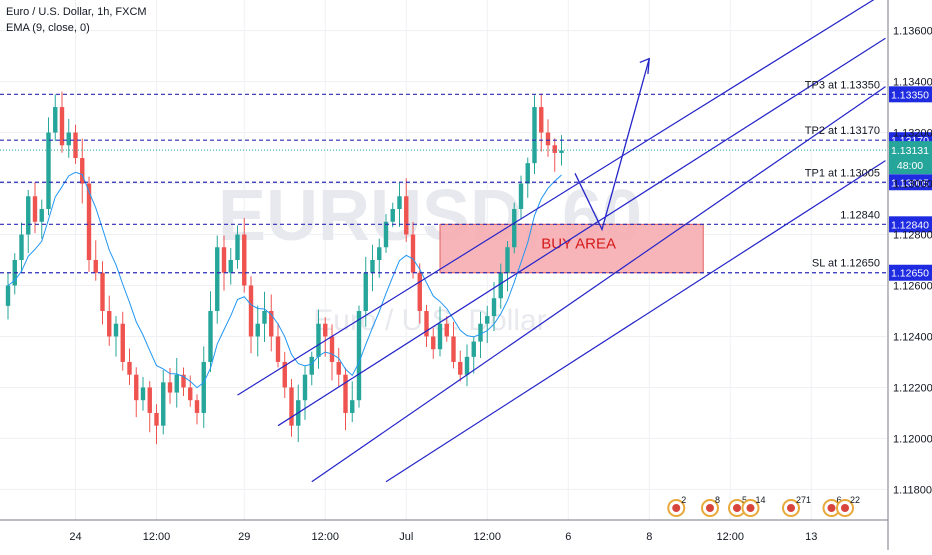 Image resolution: width=932 pixels, height=555 pixels. What do you see at coordinates (912, 388) in the screenshot?
I see `y-tick-label: 1.12200` at bounding box center [912, 388].